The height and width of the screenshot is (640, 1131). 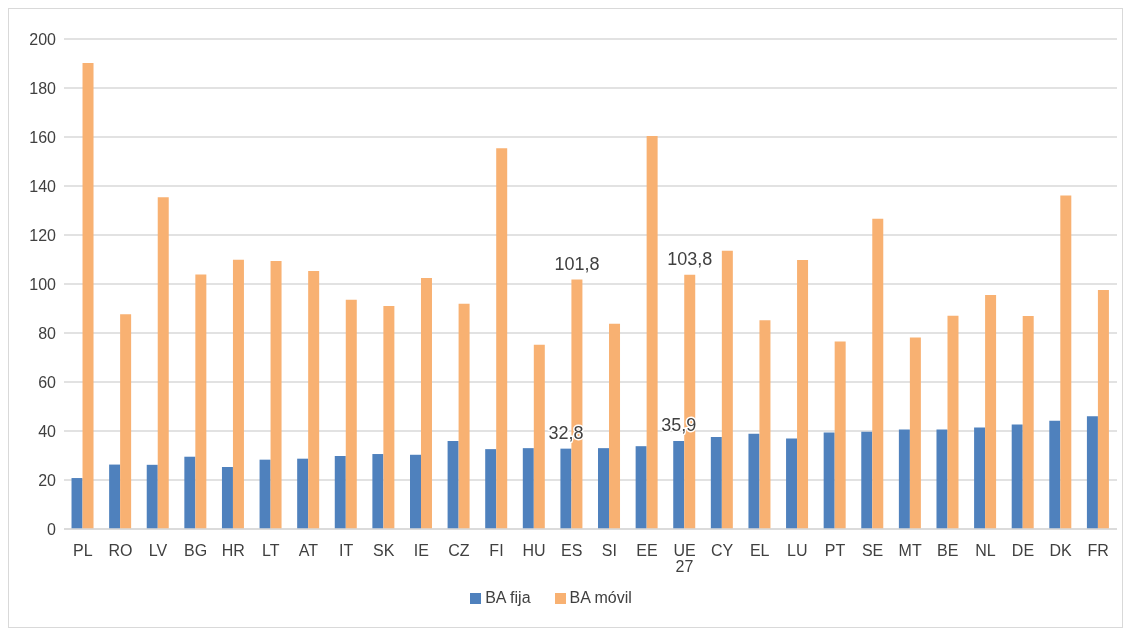 What do you see at coordinates (47, 480) in the screenshot?
I see `y-tick-label: 20` at bounding box center [47, 480].